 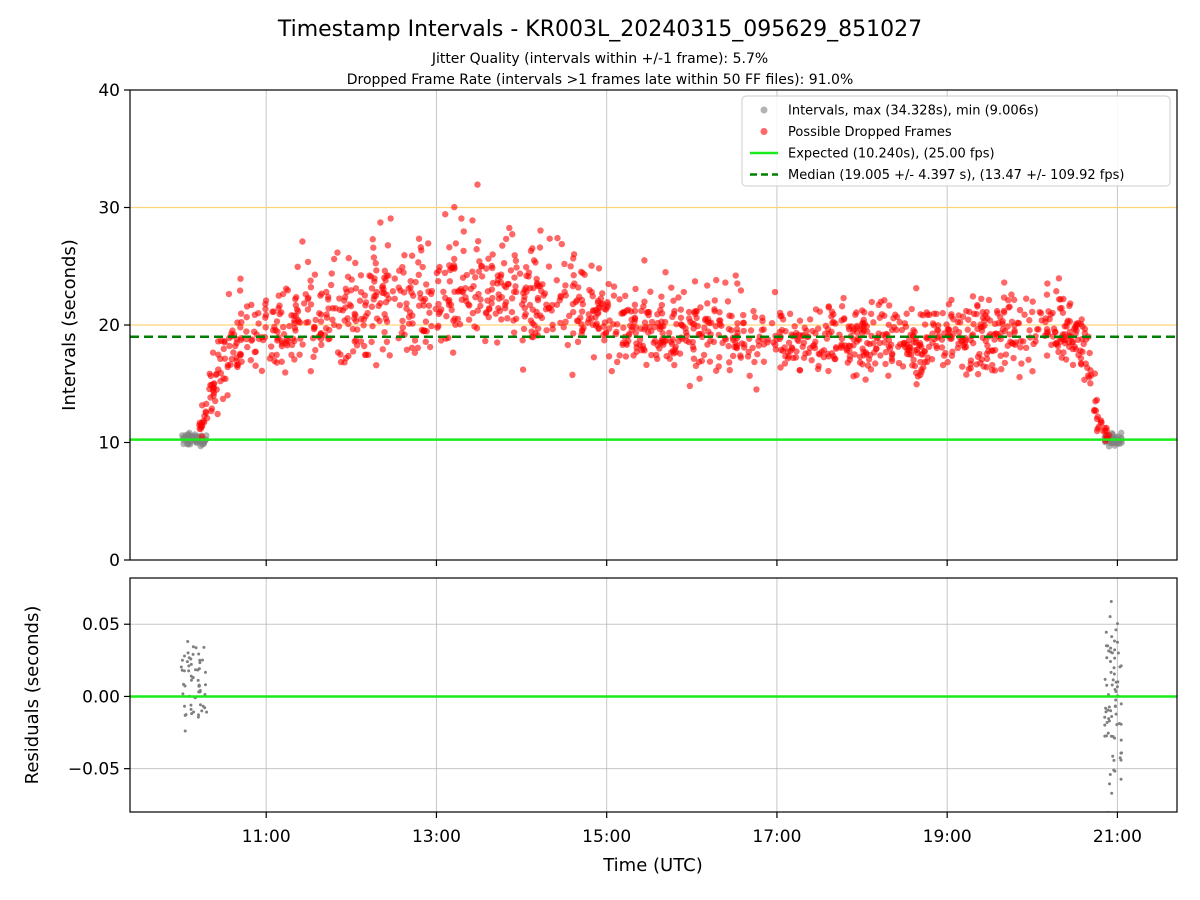 I want to click on y-tick-label-0-3: 30, so click(x=109, y=209).